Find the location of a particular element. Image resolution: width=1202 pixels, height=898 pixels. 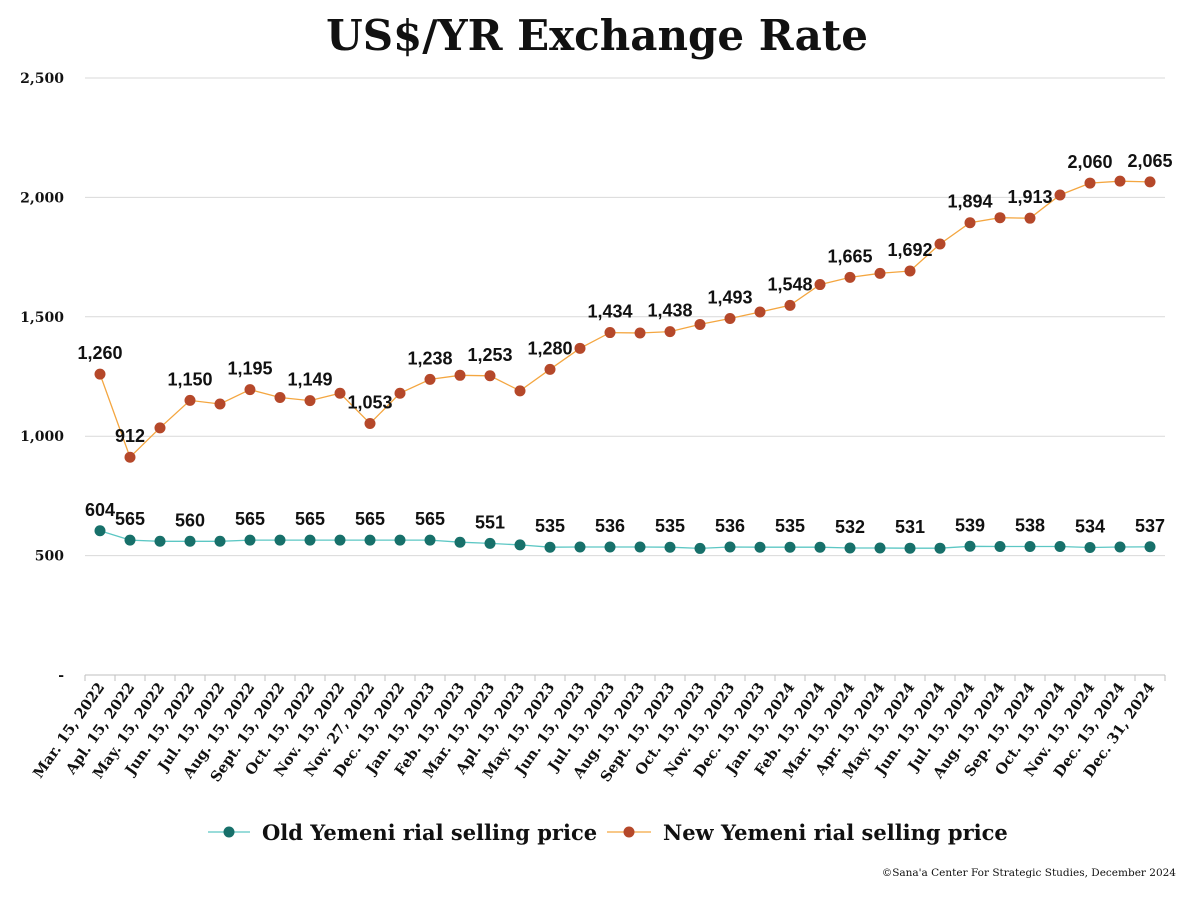

data-label: 2,060 is located at coordinates (1089, 162).